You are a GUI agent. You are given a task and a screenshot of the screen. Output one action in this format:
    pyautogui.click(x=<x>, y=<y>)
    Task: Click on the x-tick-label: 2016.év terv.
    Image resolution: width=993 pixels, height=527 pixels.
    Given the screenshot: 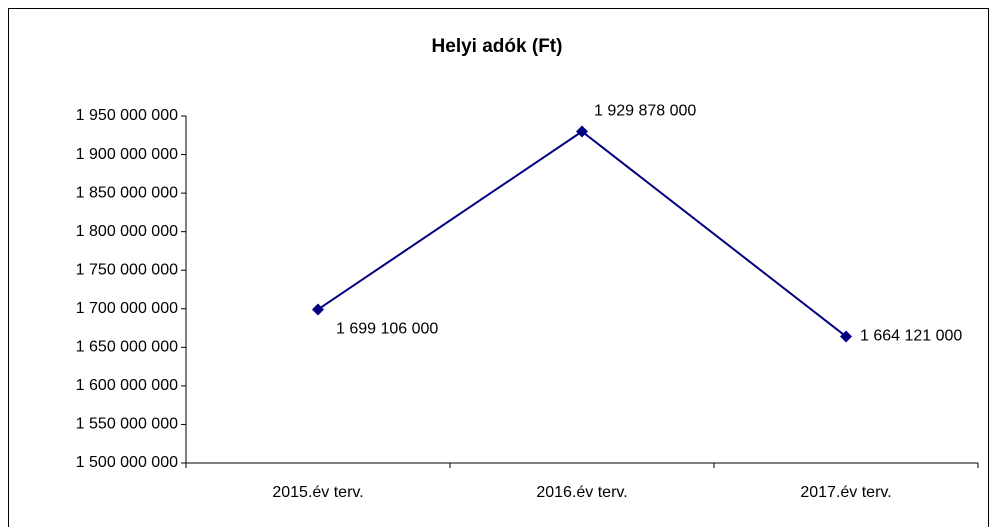 What is the action you would take?
    pyautogui.click(x=581, y=492)
    